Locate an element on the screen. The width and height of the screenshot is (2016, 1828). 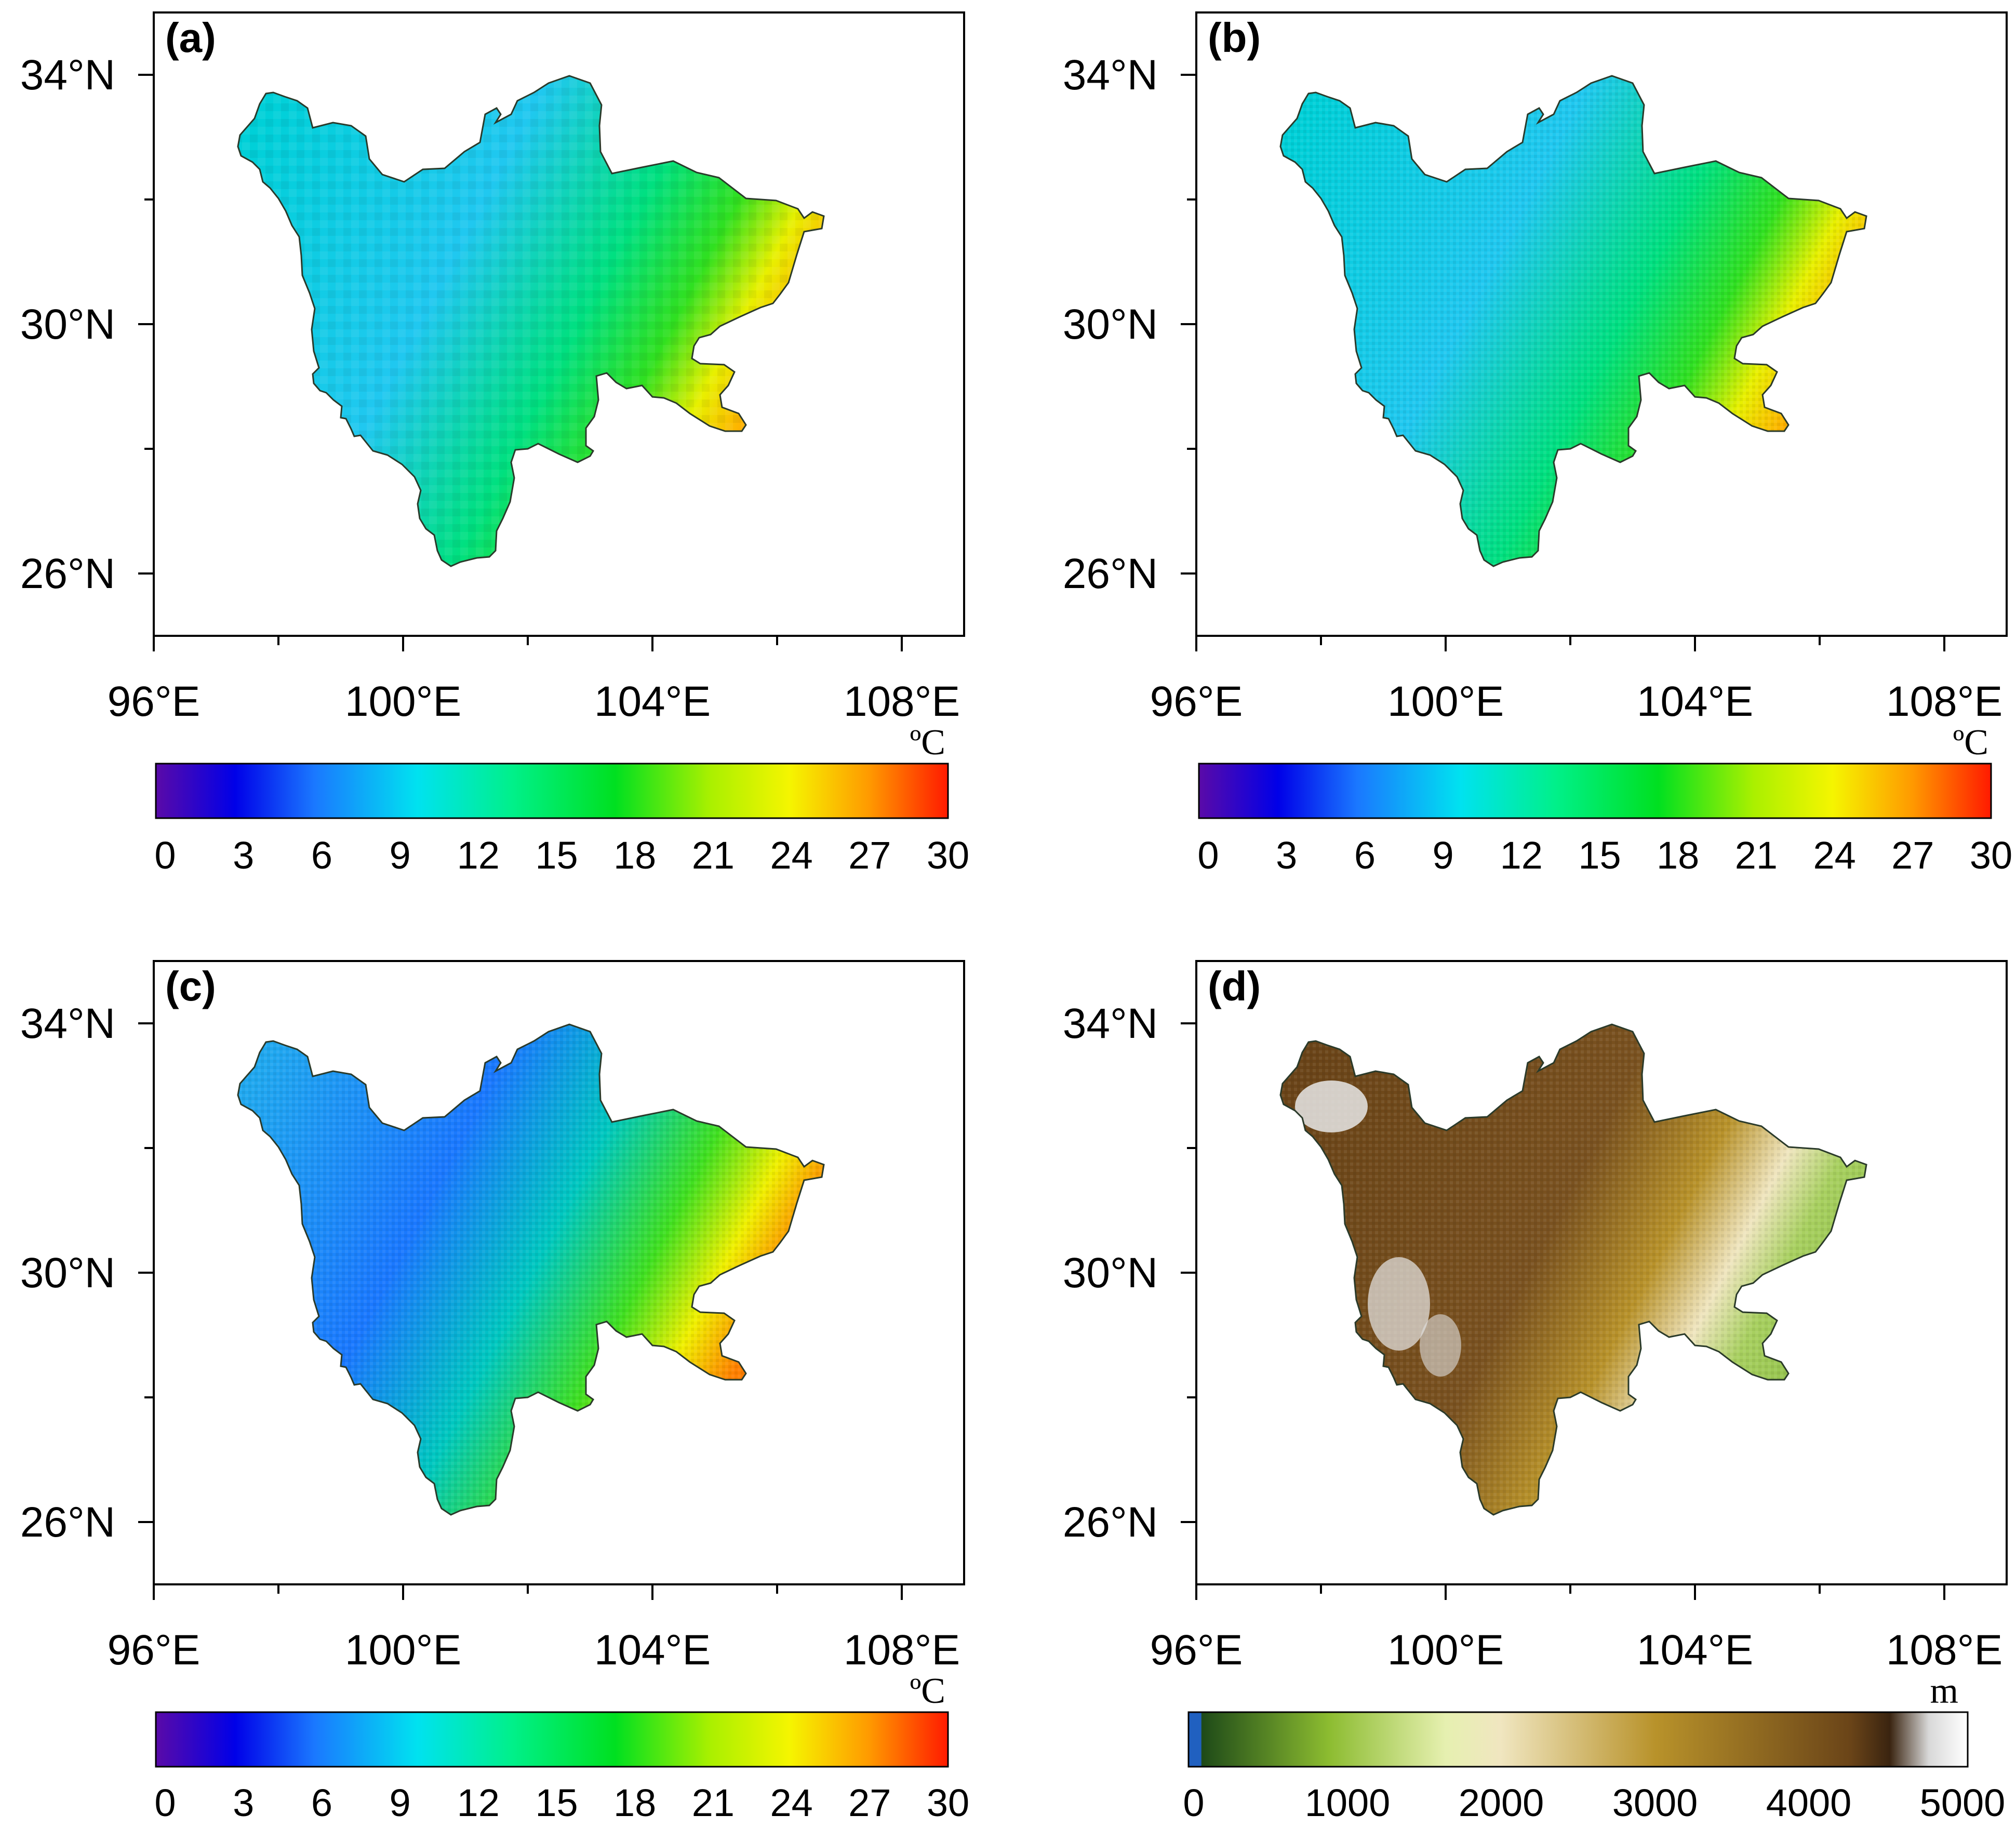
lon-label-c-100: 100°E is located at coordinates (403, 1650).